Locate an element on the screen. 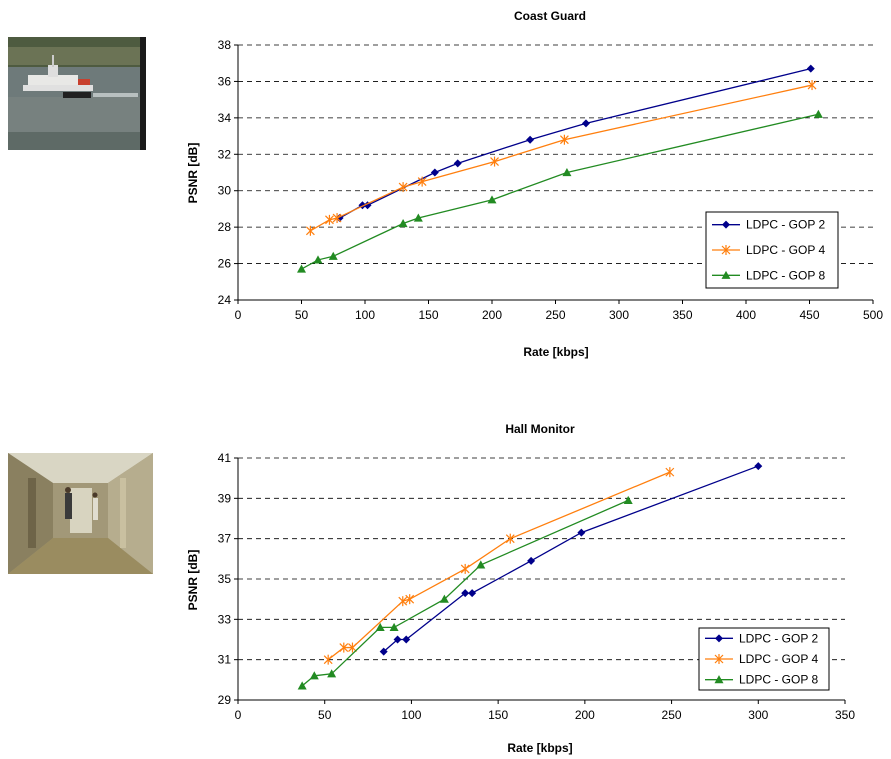  y-tick-label: 39 is located at coordinates (225, 498).